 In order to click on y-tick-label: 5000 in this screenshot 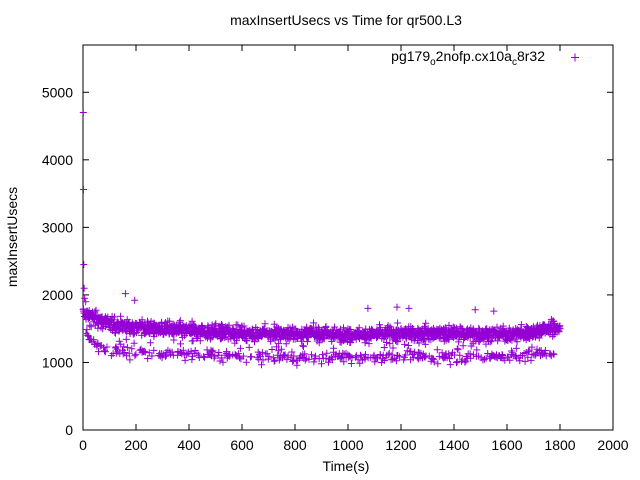, I will do `click(57, 92)`.